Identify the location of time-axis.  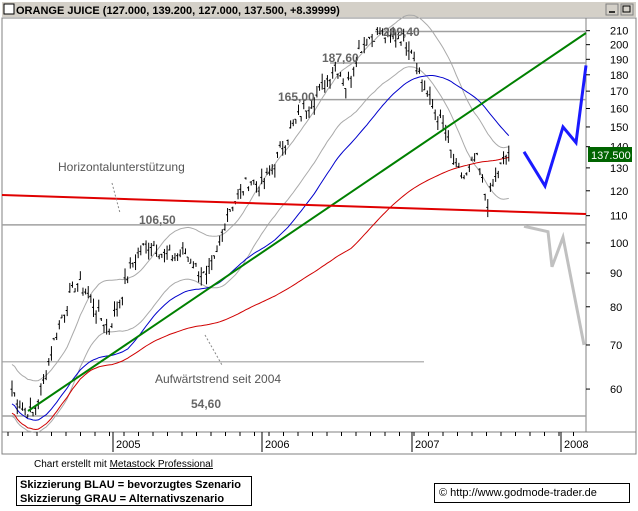
(319, 443).